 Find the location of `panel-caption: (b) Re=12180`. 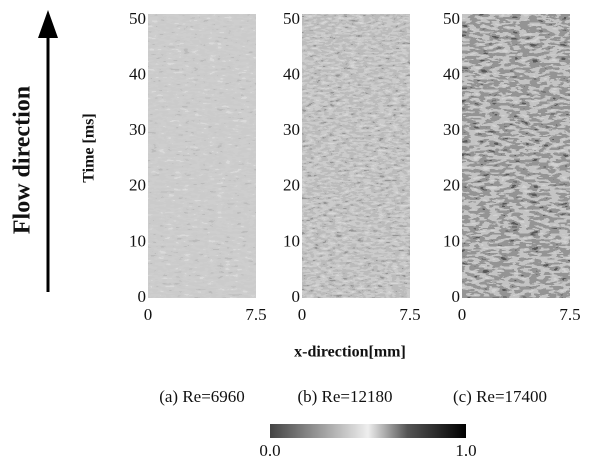

panel-caption: (b) Re=12180 is located at coordinates (344, 396).